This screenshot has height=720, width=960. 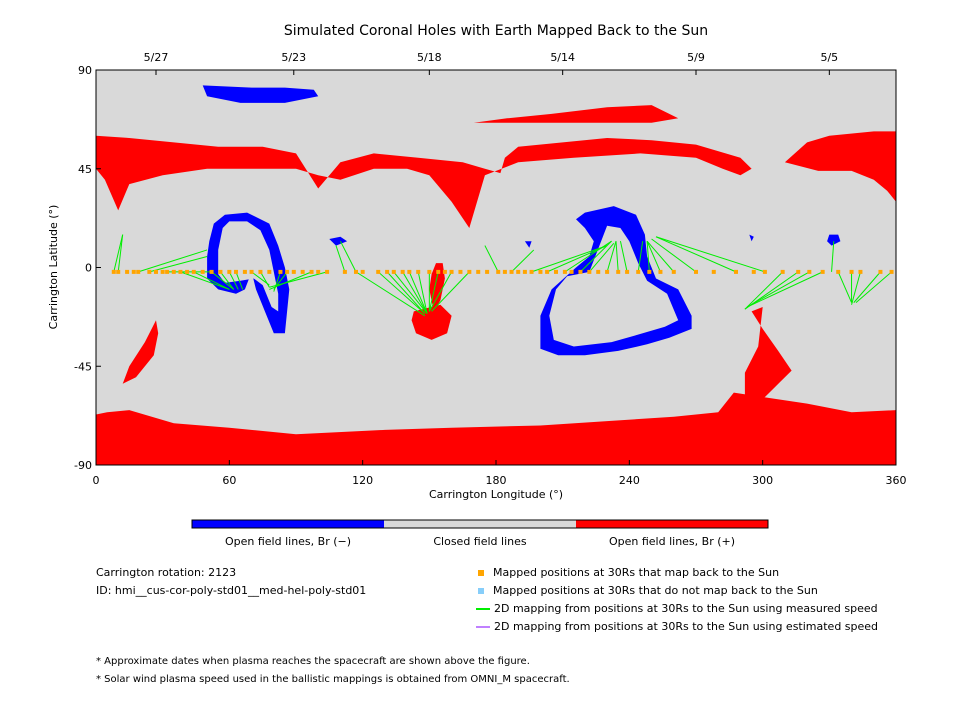 What do you see at coordinates (362, 480) in the screenshot?
I see `x-tick-label: 120` at bounding box center [362, 480].